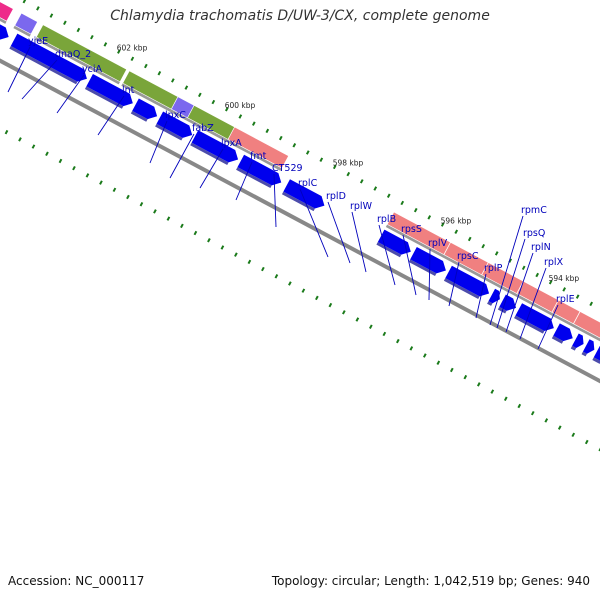 This screenshot has height=600, width=600. I want to click on gene-label: CT529, so click(287, 168).